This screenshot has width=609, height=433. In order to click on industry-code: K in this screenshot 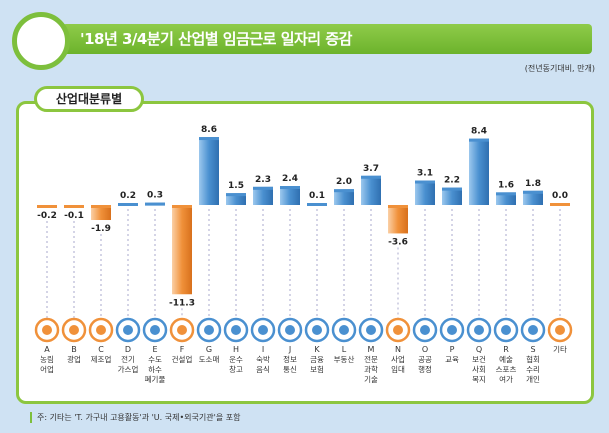, I will do `click(317, 349)`.